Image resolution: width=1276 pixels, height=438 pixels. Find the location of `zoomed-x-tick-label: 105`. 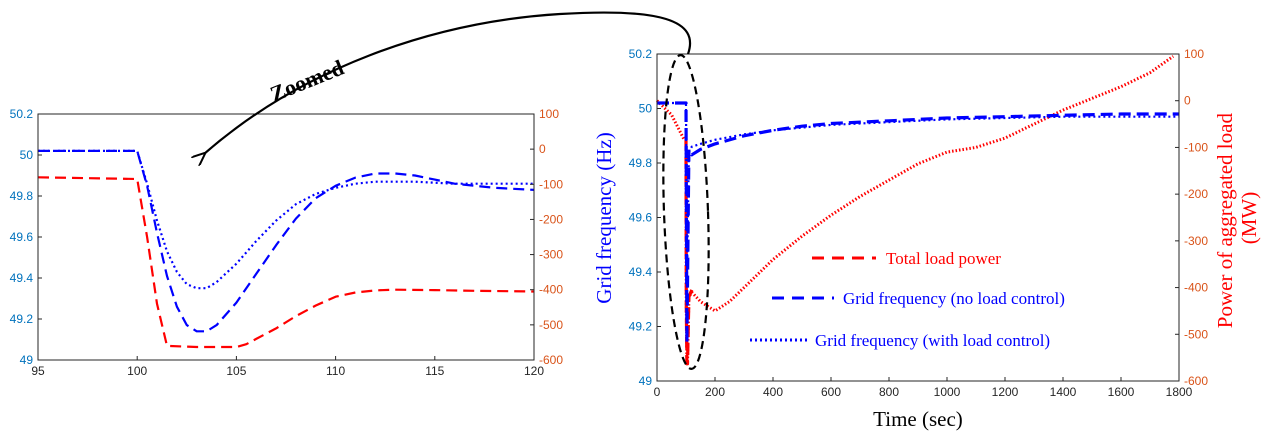

zoomed-x-tick-label: 105 is located at coordinates (236, 371).